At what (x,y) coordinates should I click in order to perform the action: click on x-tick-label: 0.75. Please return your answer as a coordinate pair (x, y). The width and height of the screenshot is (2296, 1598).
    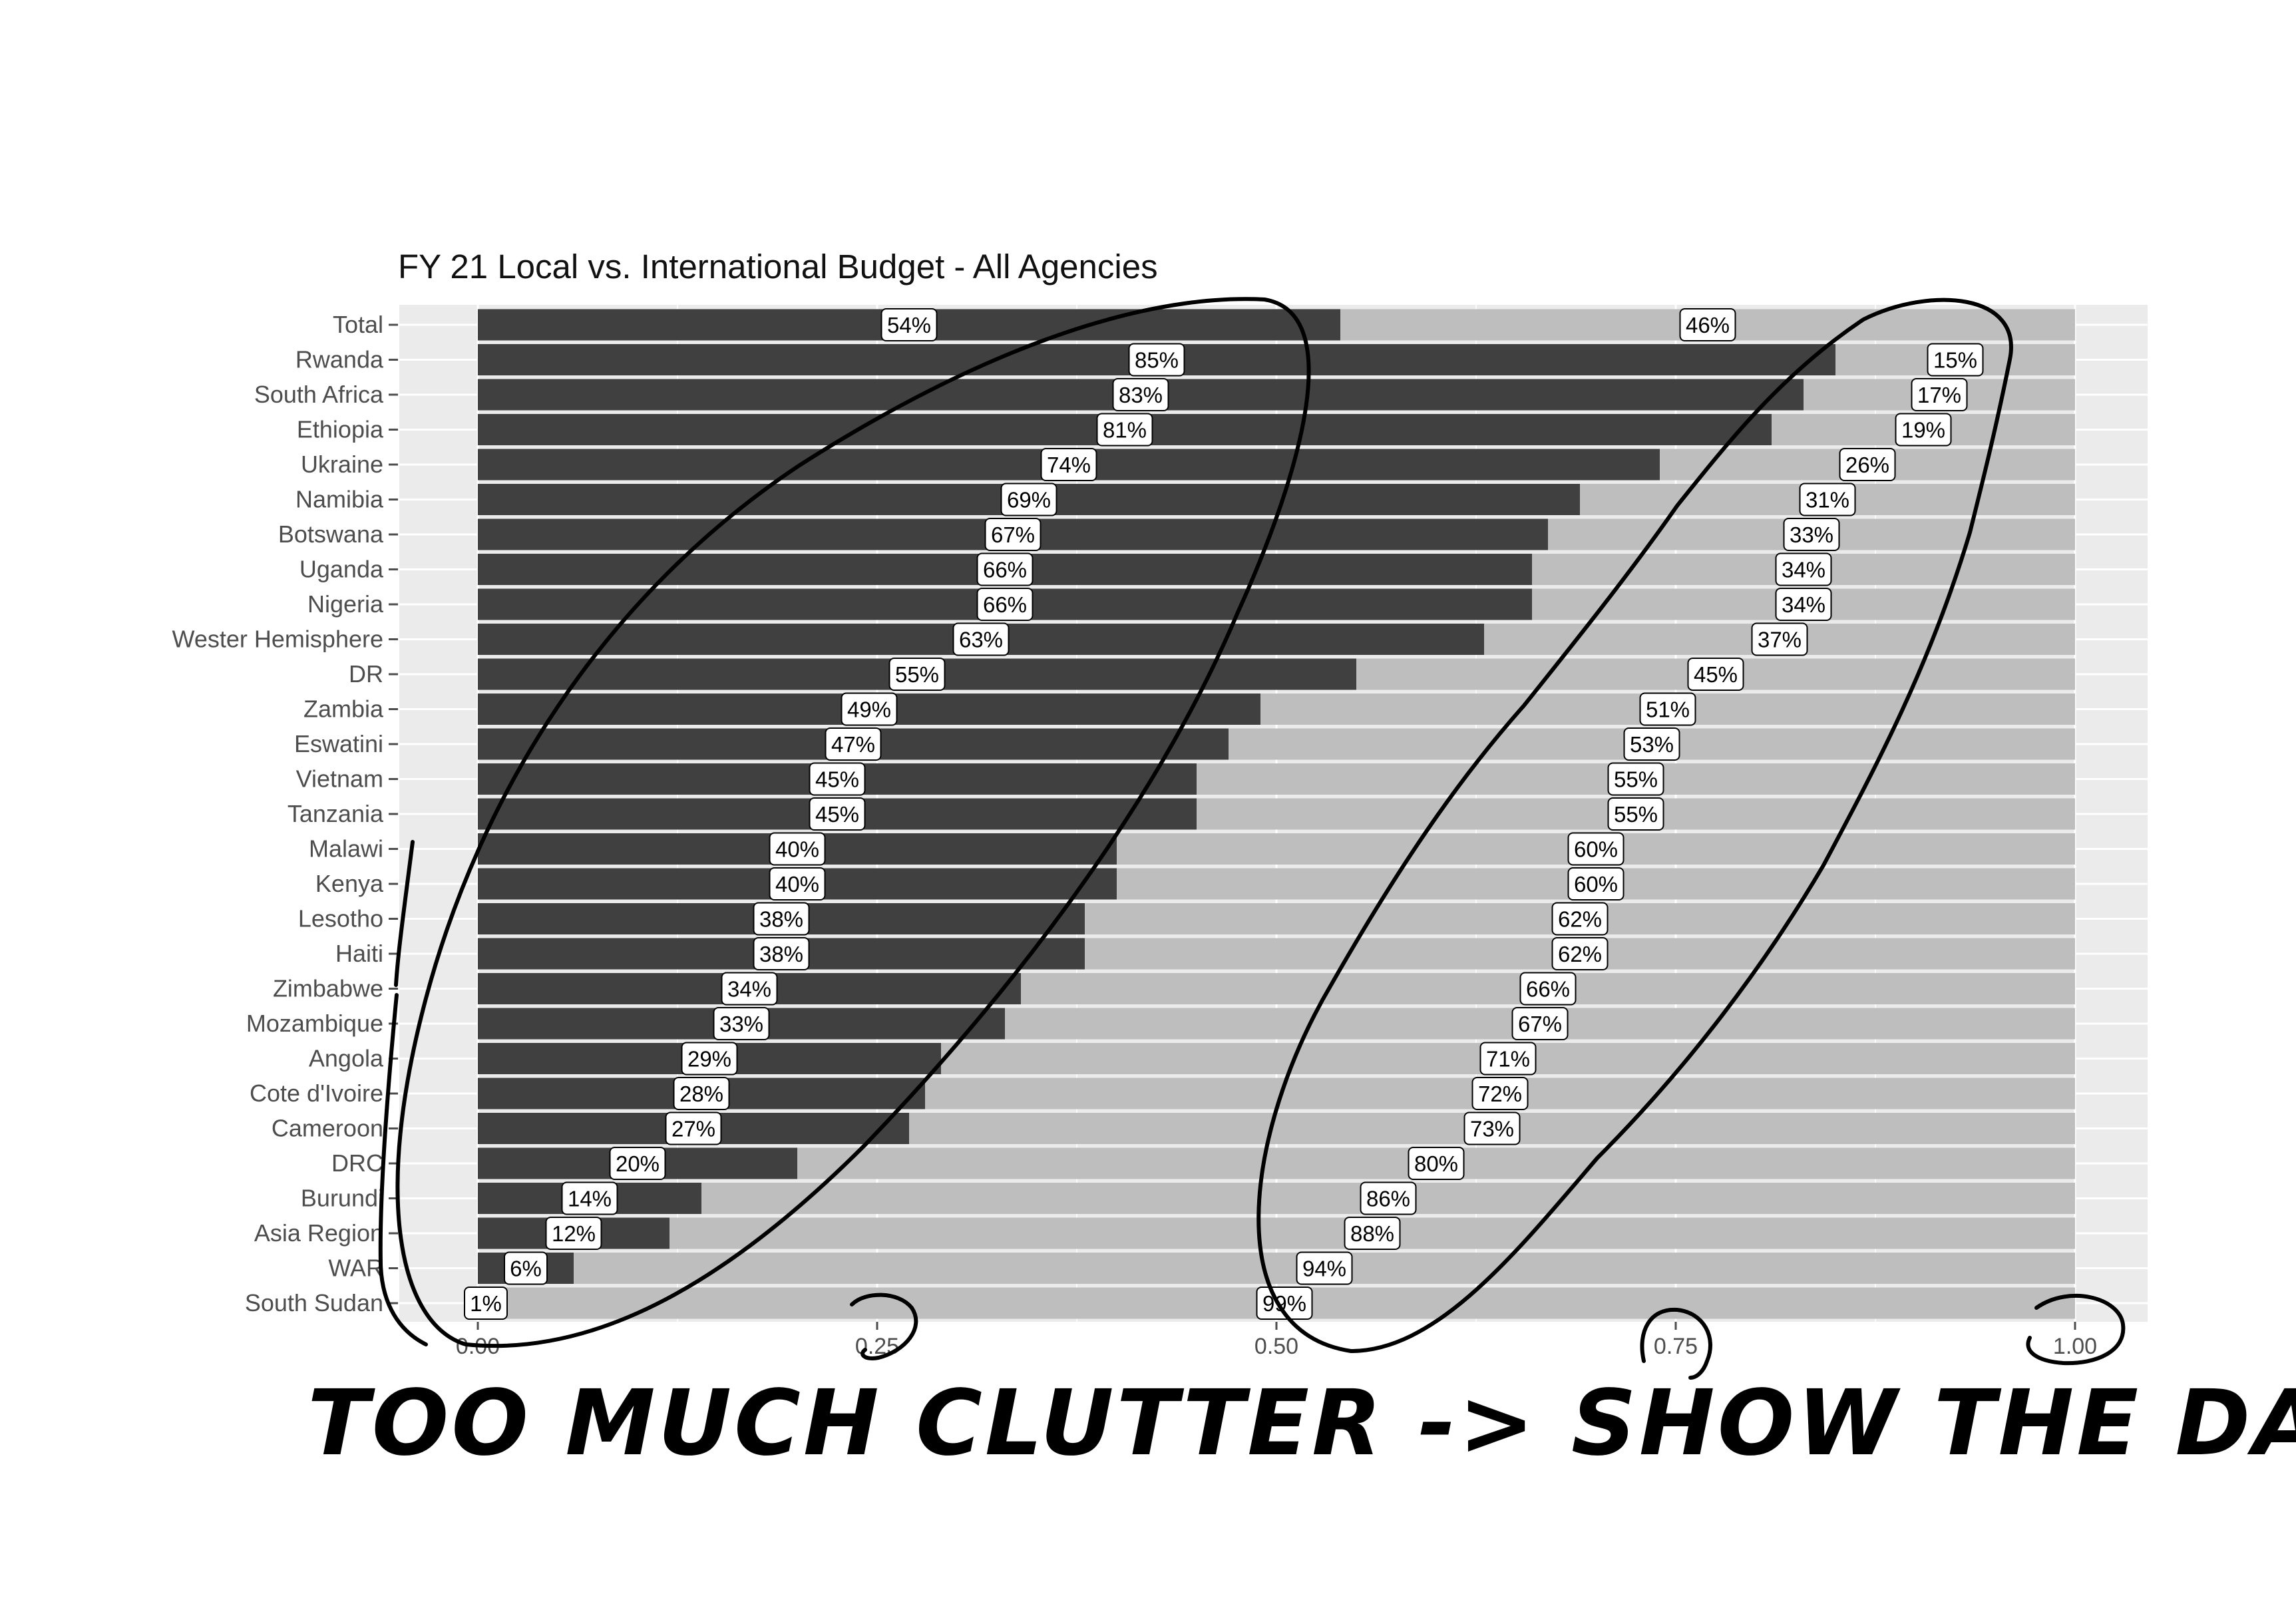
    Looking at the image, I should click on (1676, 1346).